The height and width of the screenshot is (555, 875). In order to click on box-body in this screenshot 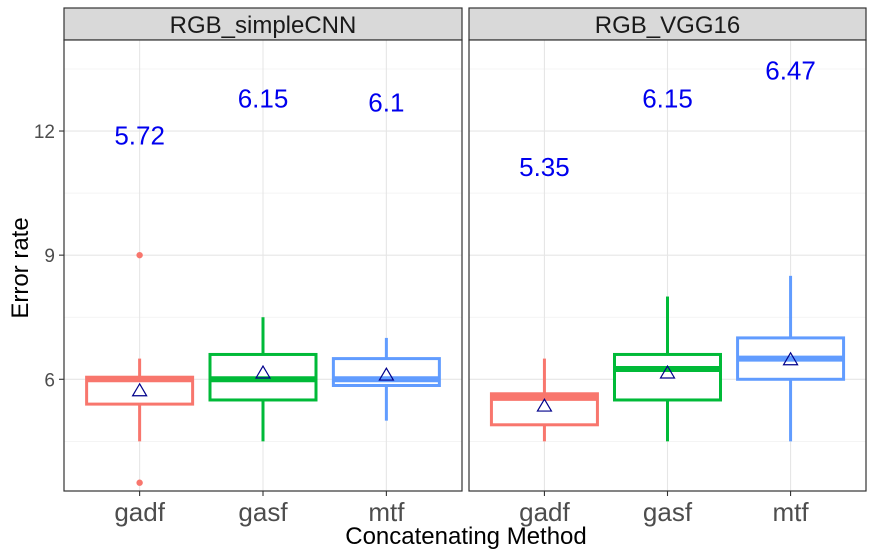, I will do `click(667, 377)`.